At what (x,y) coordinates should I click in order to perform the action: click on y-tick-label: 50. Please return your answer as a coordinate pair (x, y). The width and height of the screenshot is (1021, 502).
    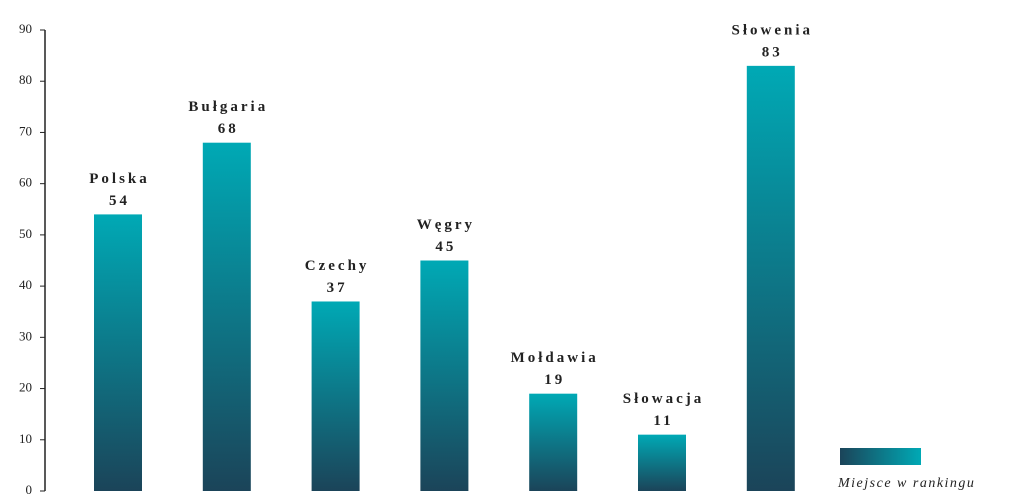
    Looking at the image, I should click on (25, 233).